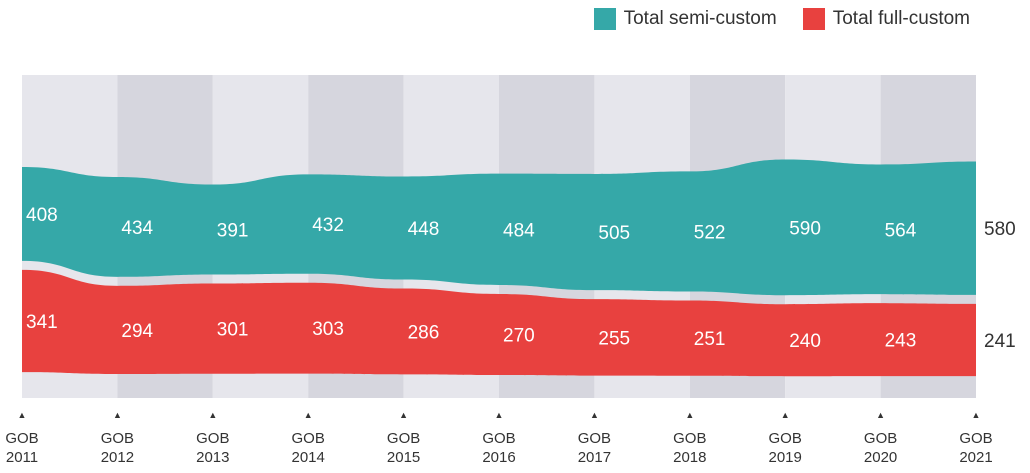 This screenshot has height=473, width=1030. What do you see at coordinates (975, 457) in the screenshot?
I see `tick-label-year: 2021` at bounding box center [975, 457].